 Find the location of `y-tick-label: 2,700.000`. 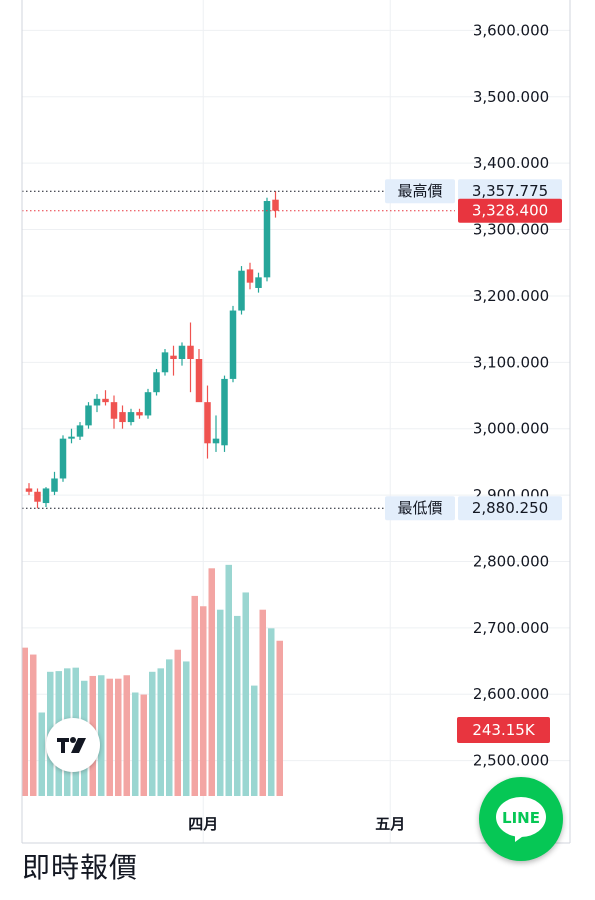

y-tick-label: 2,700.000 is located at coordinates (511, 628).